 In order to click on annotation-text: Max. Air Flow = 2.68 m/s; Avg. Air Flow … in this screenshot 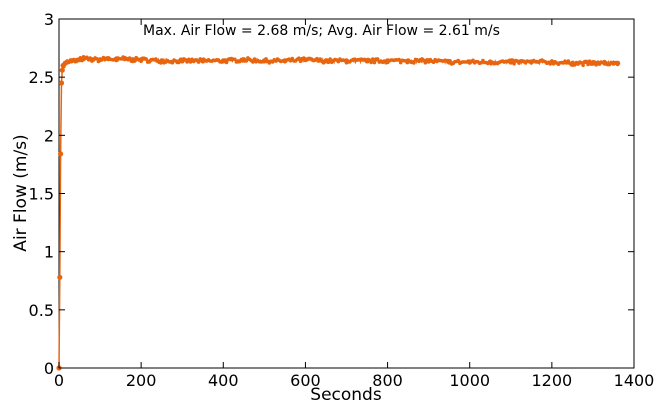, I will do `click(321, 31)`.